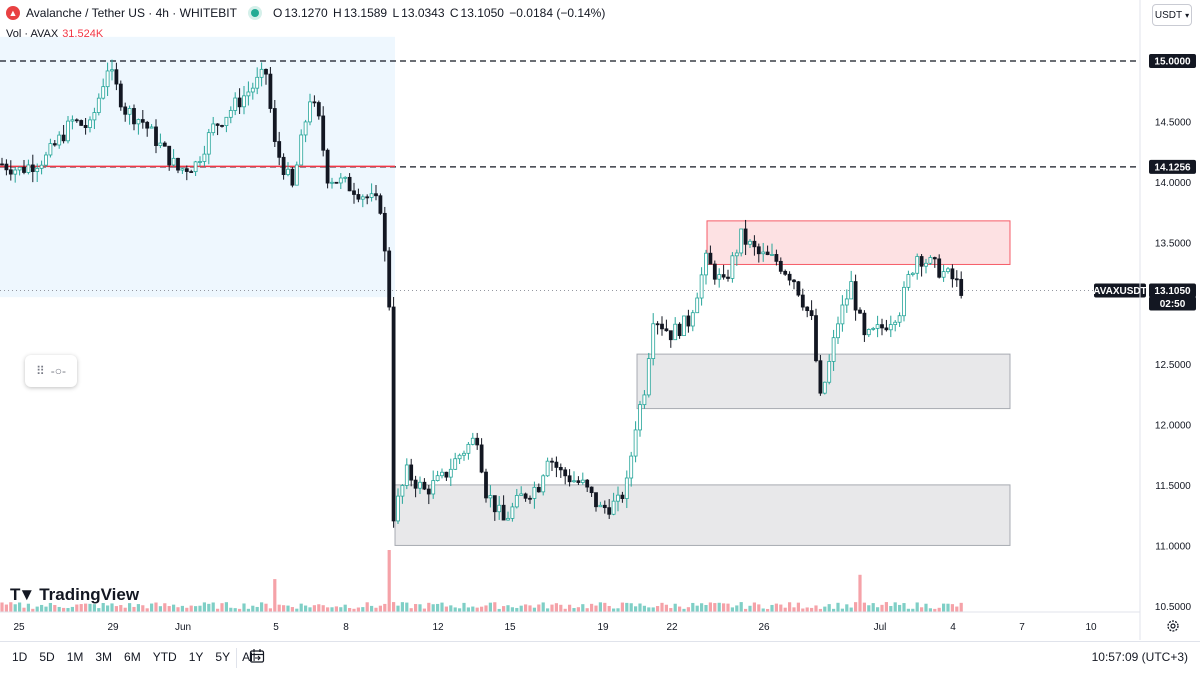 The image size is (1200, 676). Describe the element at coordinates (132, 657) in the screenshot. I see `range-button-6m: 6M` at that location.